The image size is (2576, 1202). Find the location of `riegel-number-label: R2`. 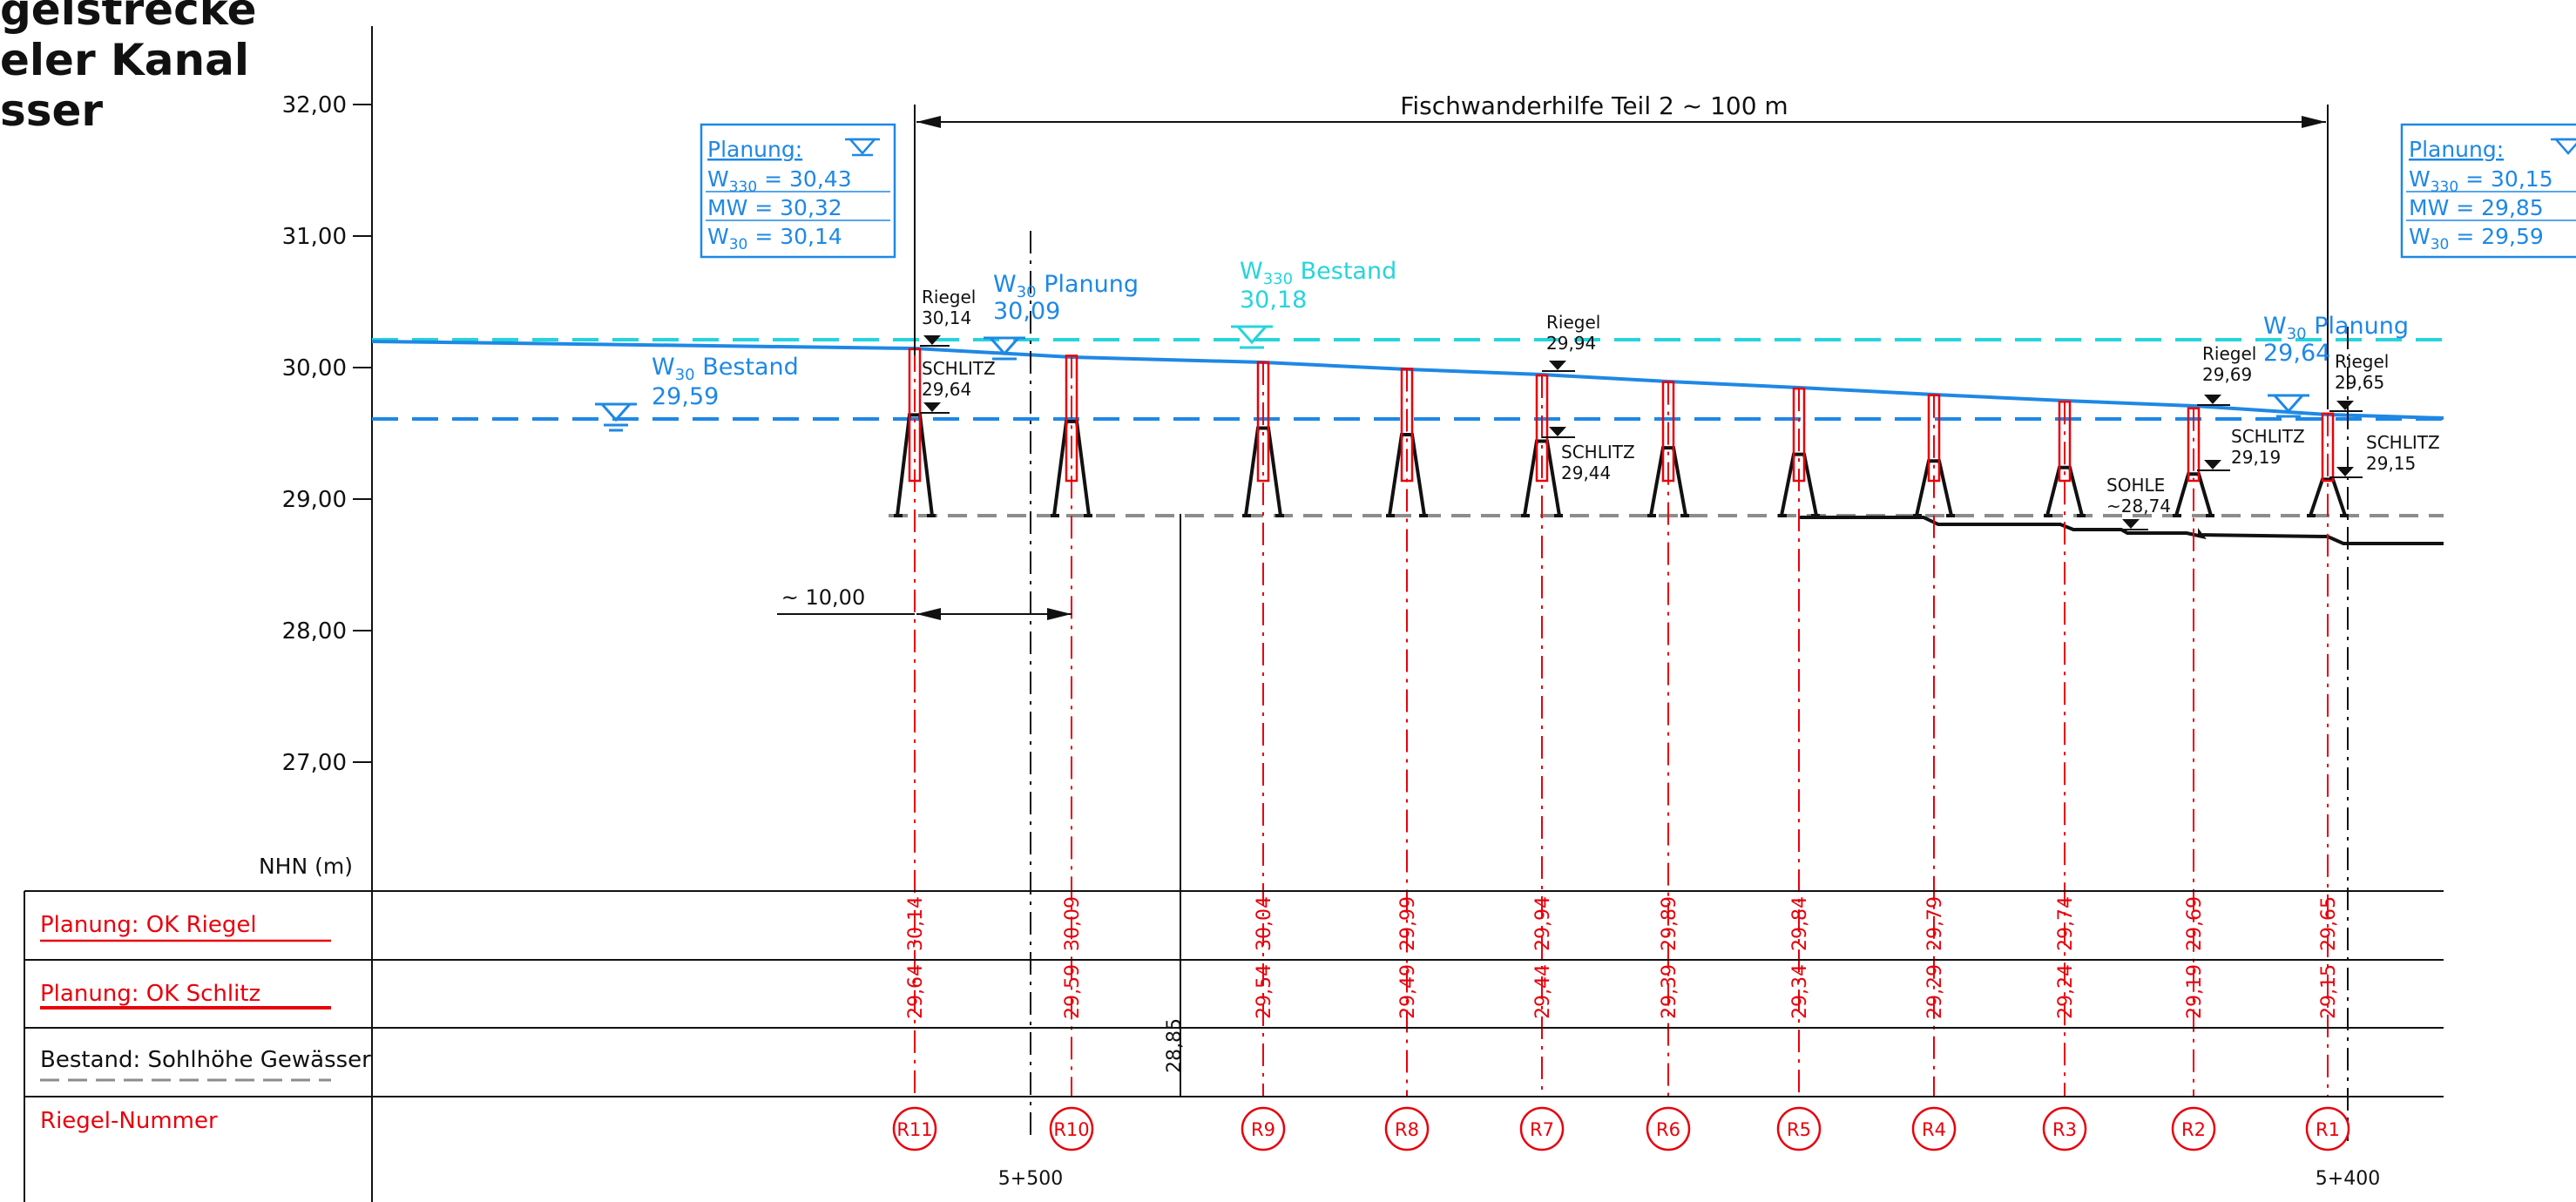

riegel-number-label: R2 is located at coordinates (2193, 1130).